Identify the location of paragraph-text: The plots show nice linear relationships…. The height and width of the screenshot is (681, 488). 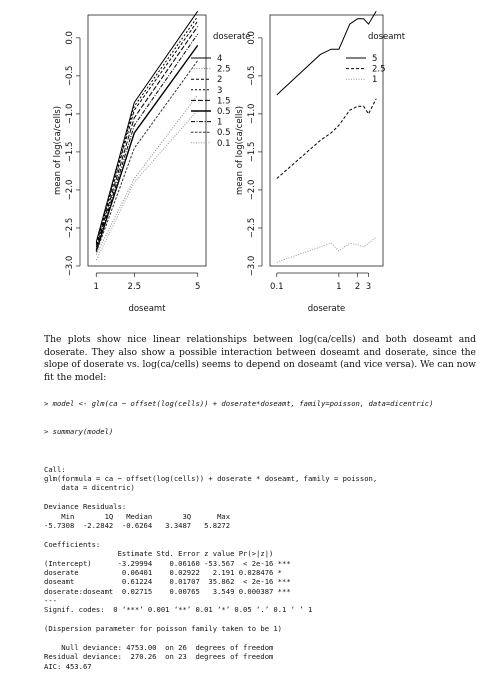
(260, 358).